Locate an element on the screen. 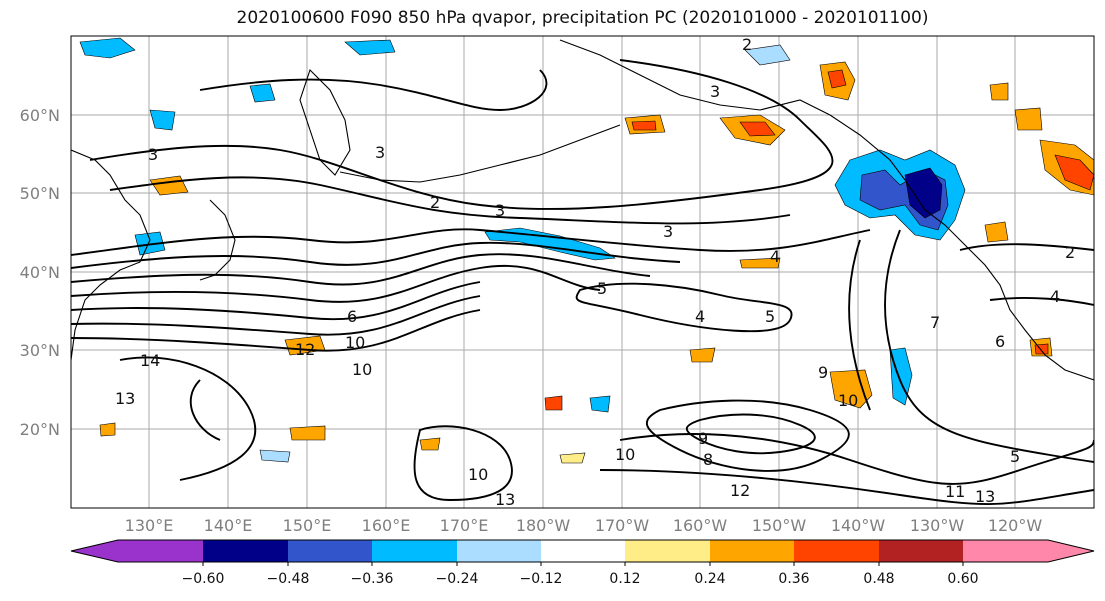 The width and height of the screenshot is (1105, 601). coast-asia is located at coordinates (111, 255).